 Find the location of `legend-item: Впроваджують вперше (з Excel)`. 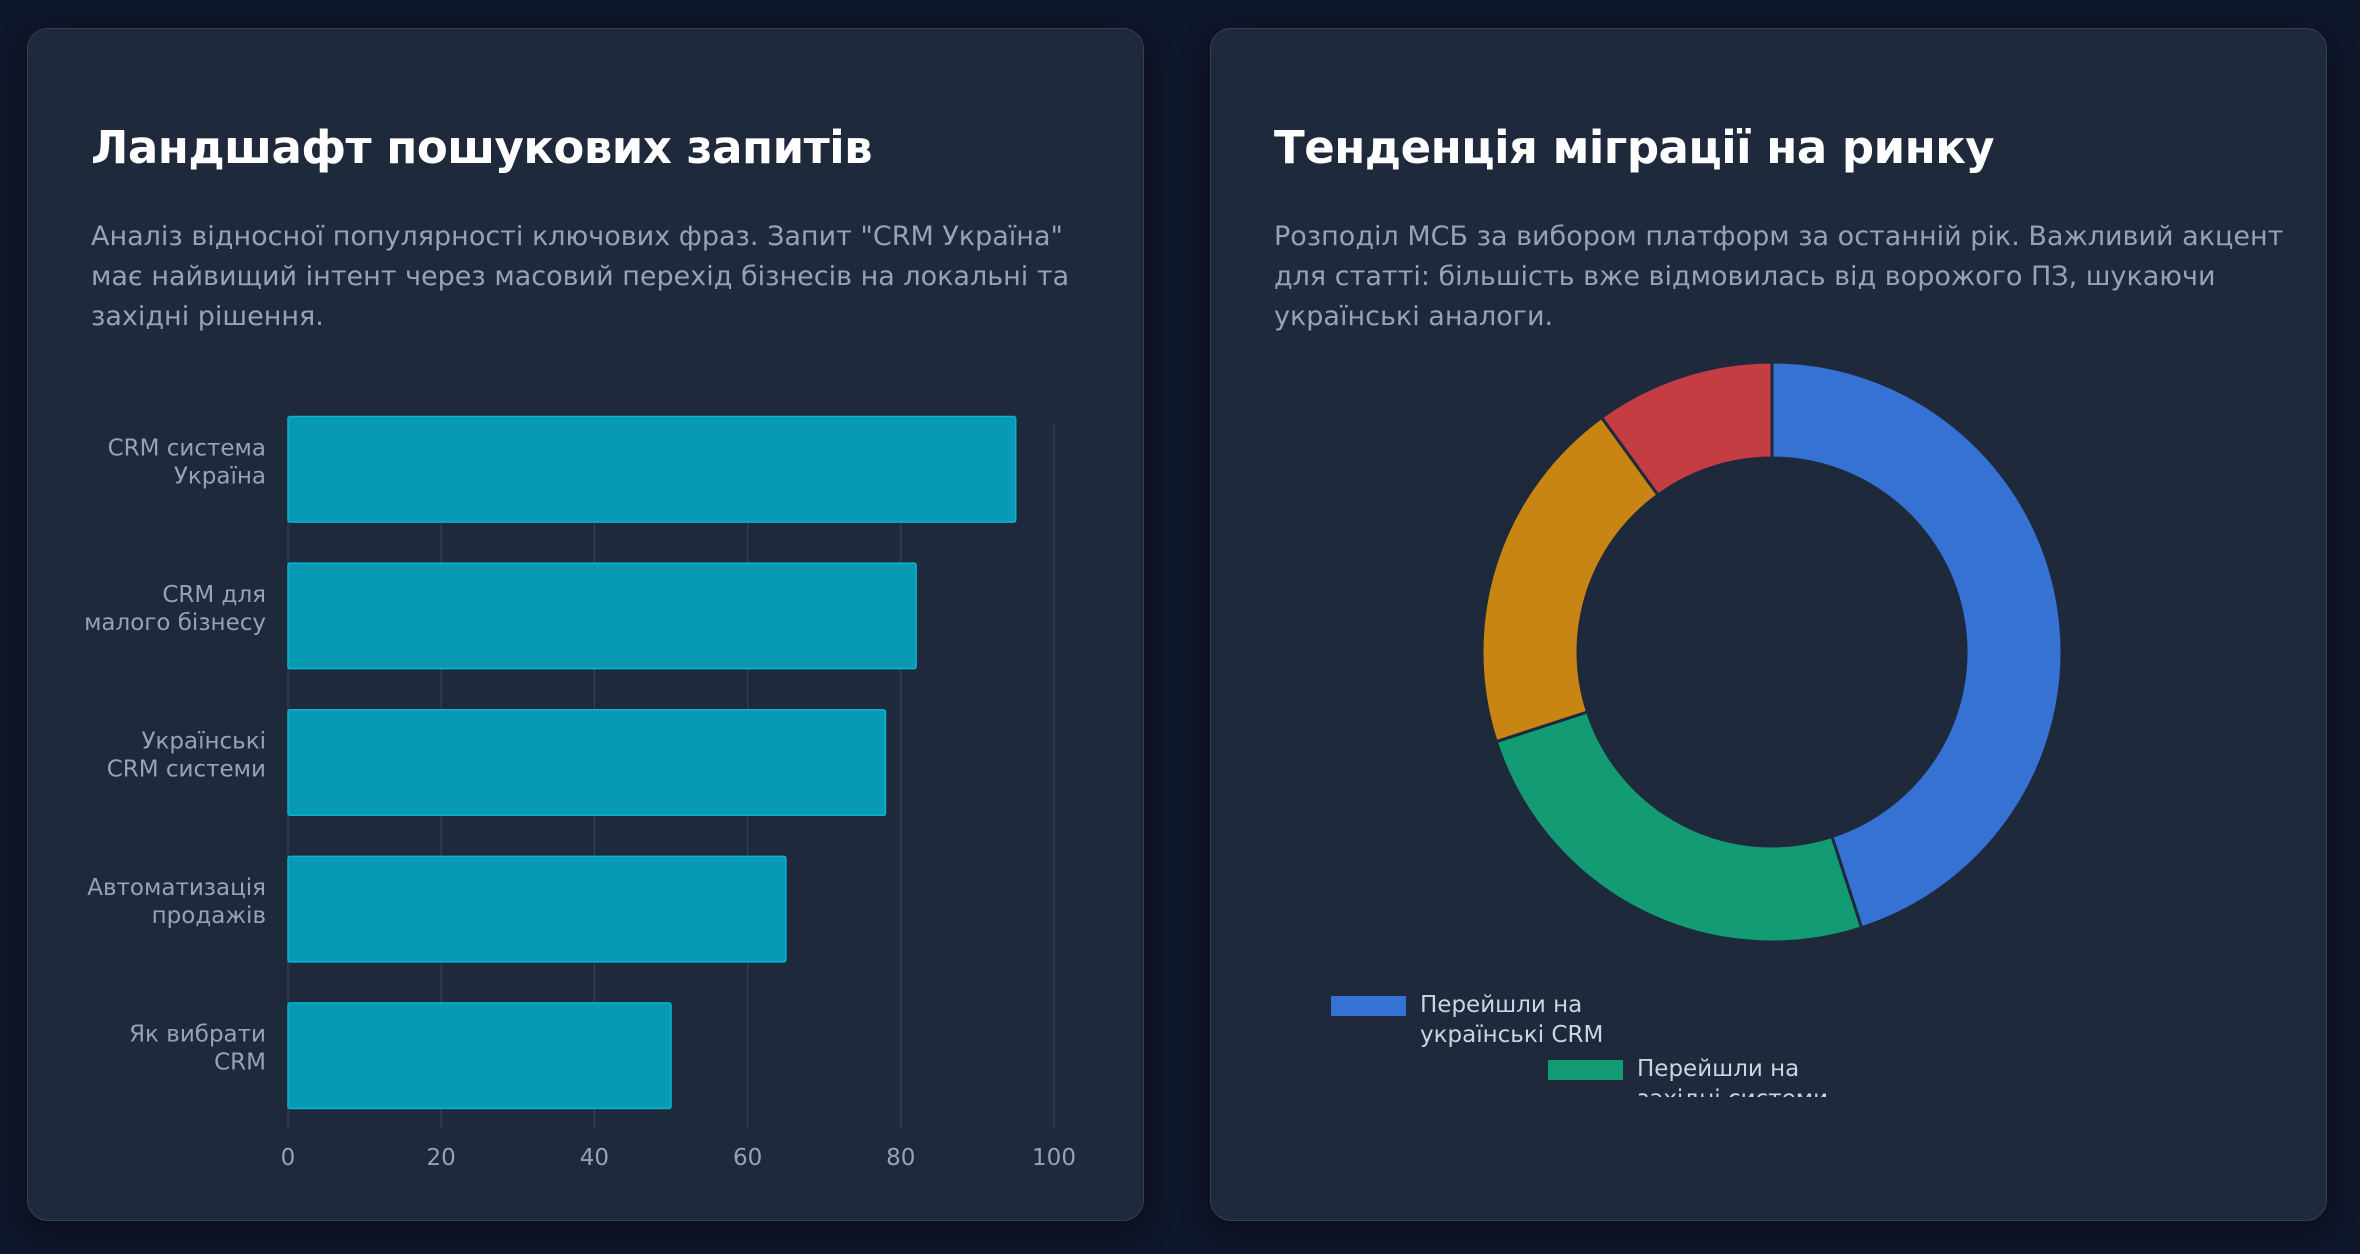

legend-item: Впроваджують вперше (з Excel) is located at coordinates (1641, 1148).